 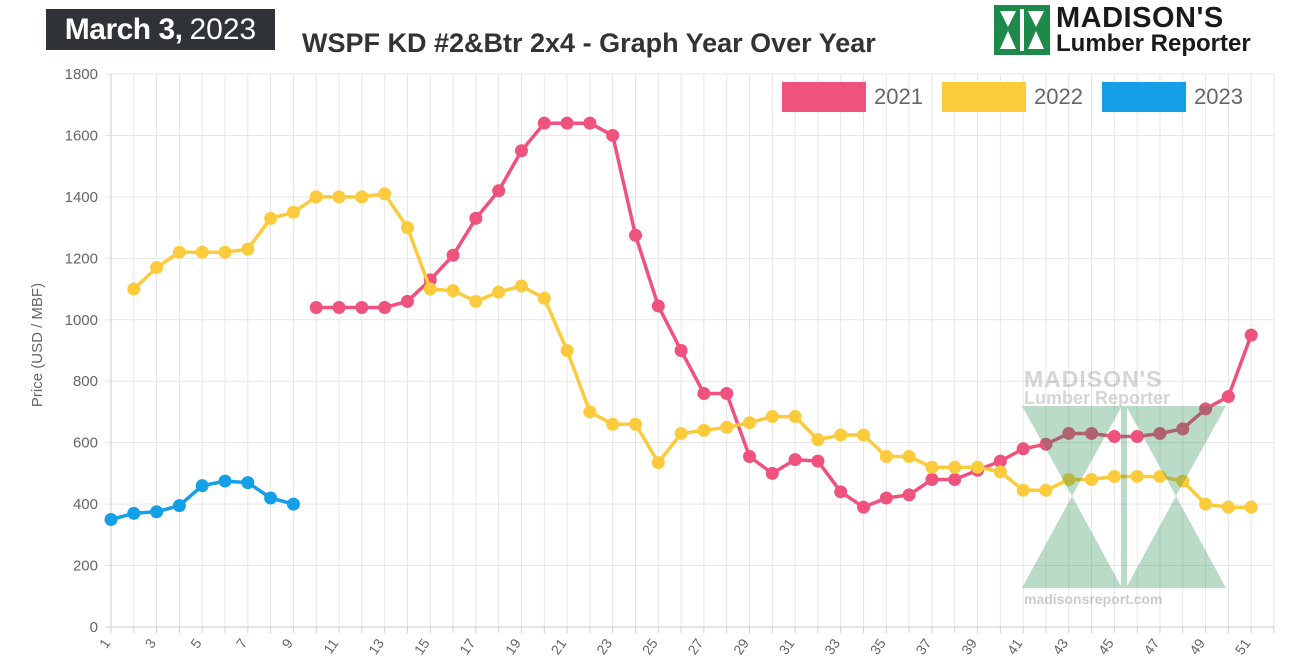 I want to click on legend-label-2023: 2023, so click(x=1218, y=96).